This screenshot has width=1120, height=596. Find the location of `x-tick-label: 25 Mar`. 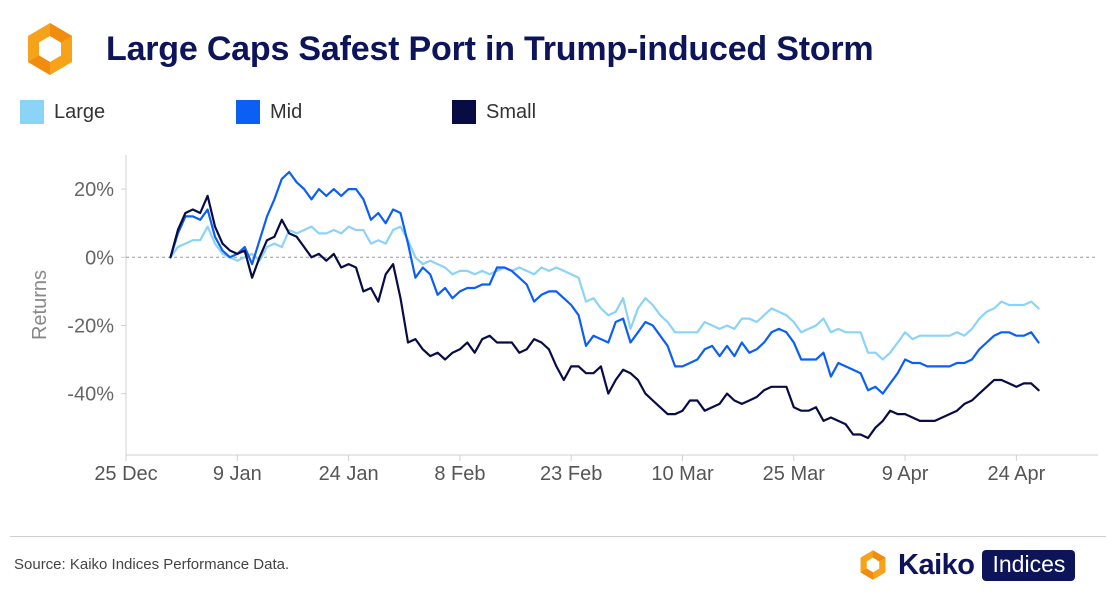

x-tick-label: 25 Mar is located at coordinates (794, 474).